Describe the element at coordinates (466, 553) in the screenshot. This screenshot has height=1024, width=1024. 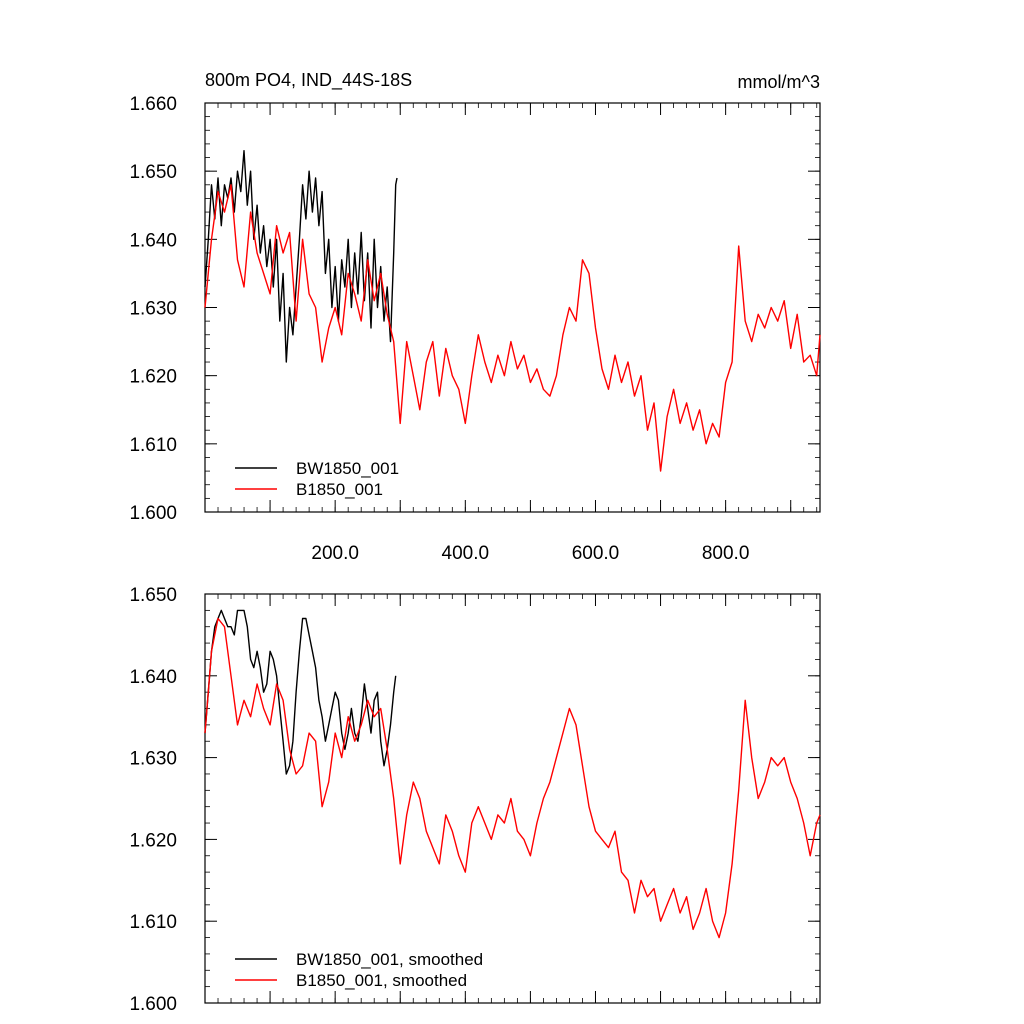
I see `x-tick-label: 400.0` at that location.